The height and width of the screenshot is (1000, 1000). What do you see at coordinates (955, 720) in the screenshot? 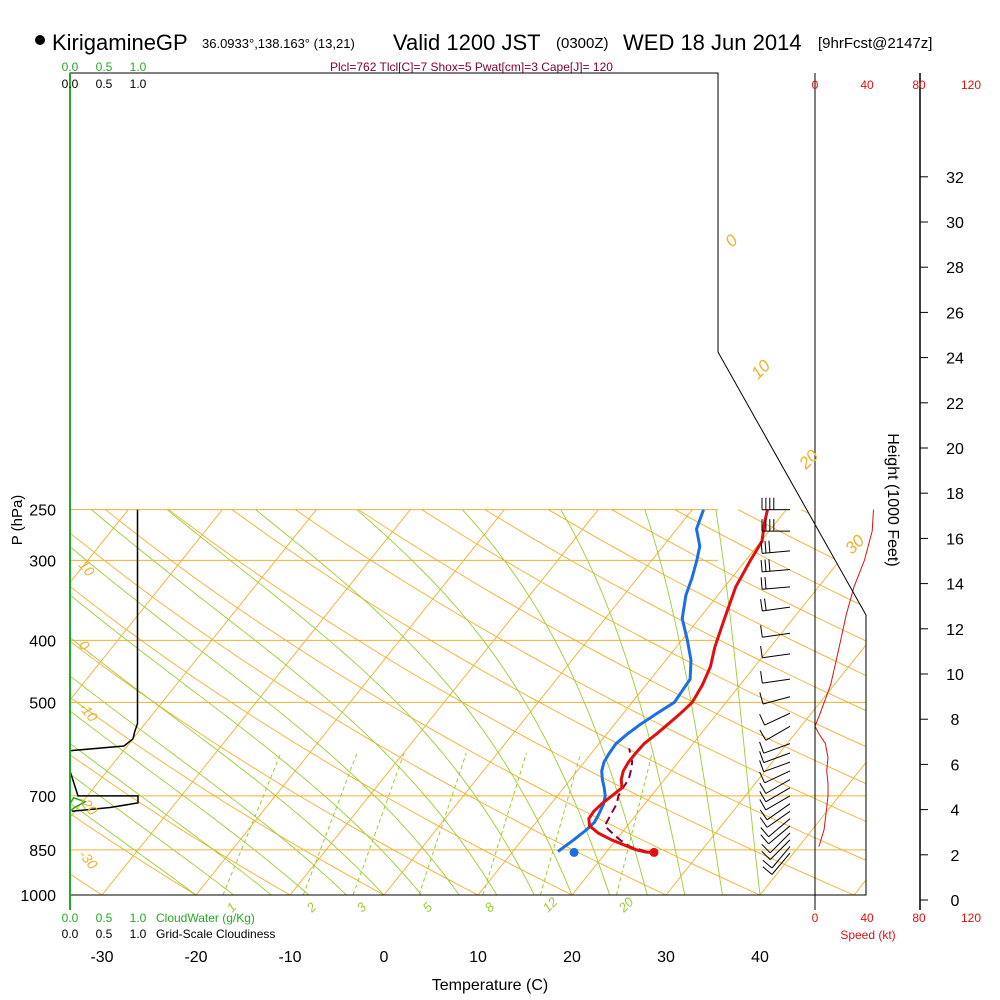
I see `height-tick-label: 8` at bounding box center [955, 720].